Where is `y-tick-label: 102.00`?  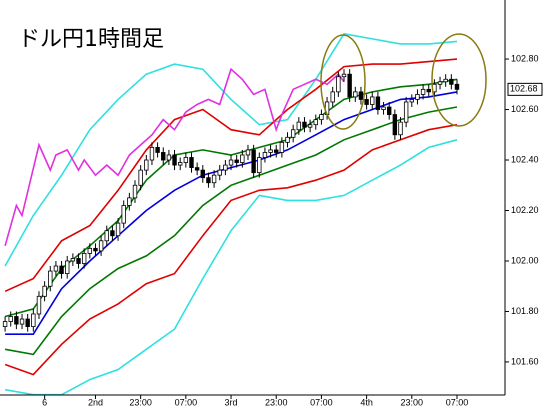 y-tick-label: 102.00 is located at coordinates (525, 260).